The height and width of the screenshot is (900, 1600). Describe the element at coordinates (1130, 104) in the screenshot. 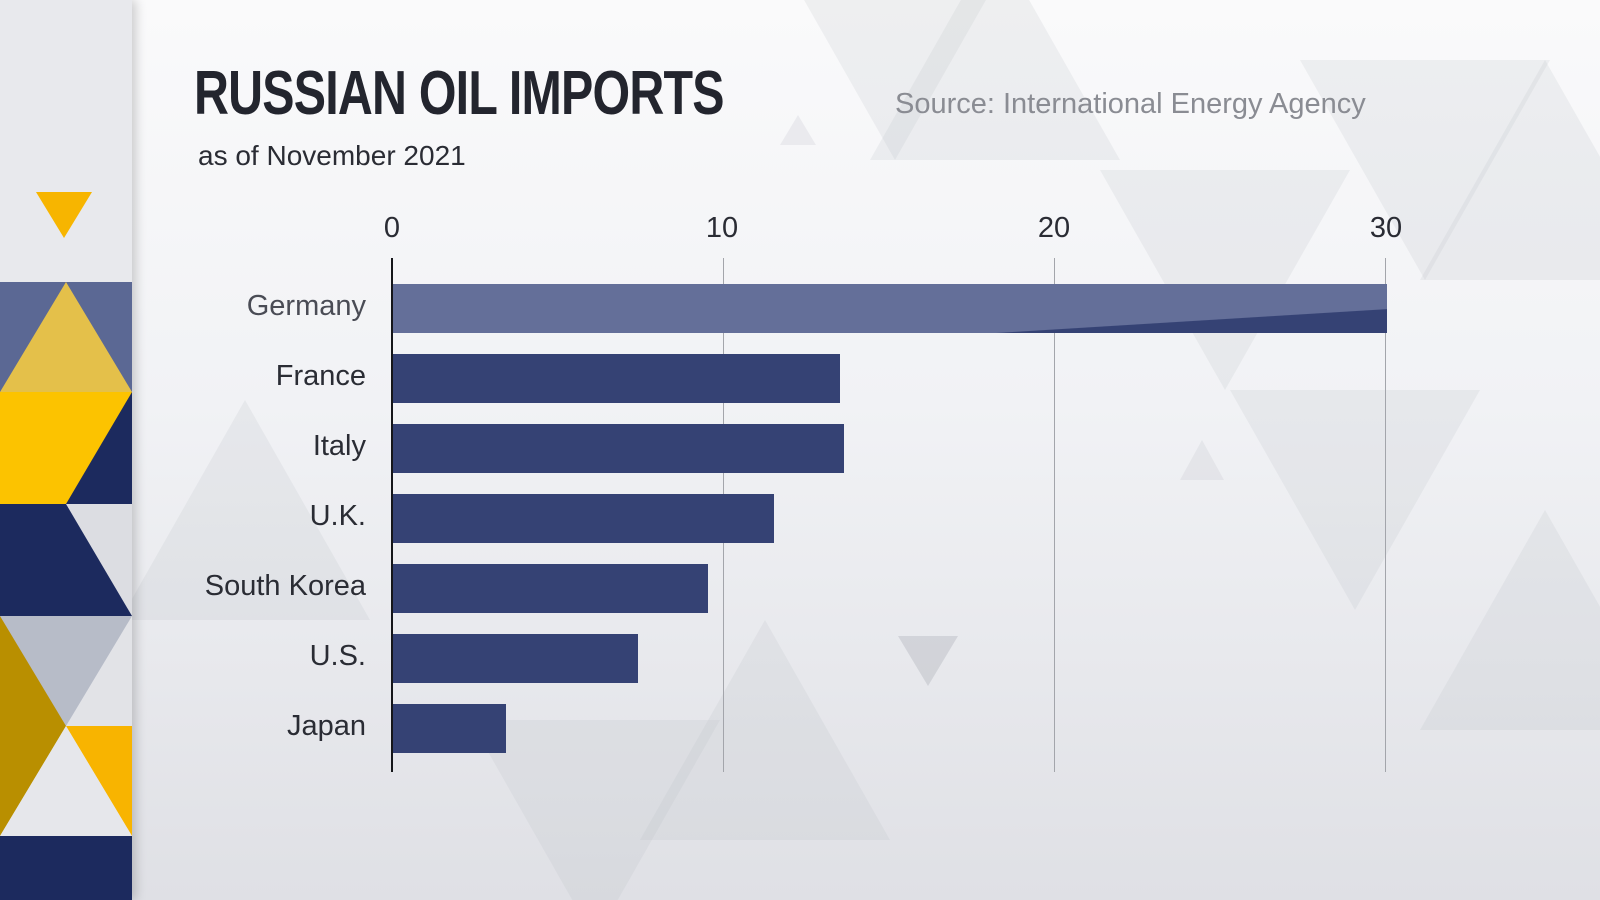

I see `source-note: Source: International Energy Agency` at that location.